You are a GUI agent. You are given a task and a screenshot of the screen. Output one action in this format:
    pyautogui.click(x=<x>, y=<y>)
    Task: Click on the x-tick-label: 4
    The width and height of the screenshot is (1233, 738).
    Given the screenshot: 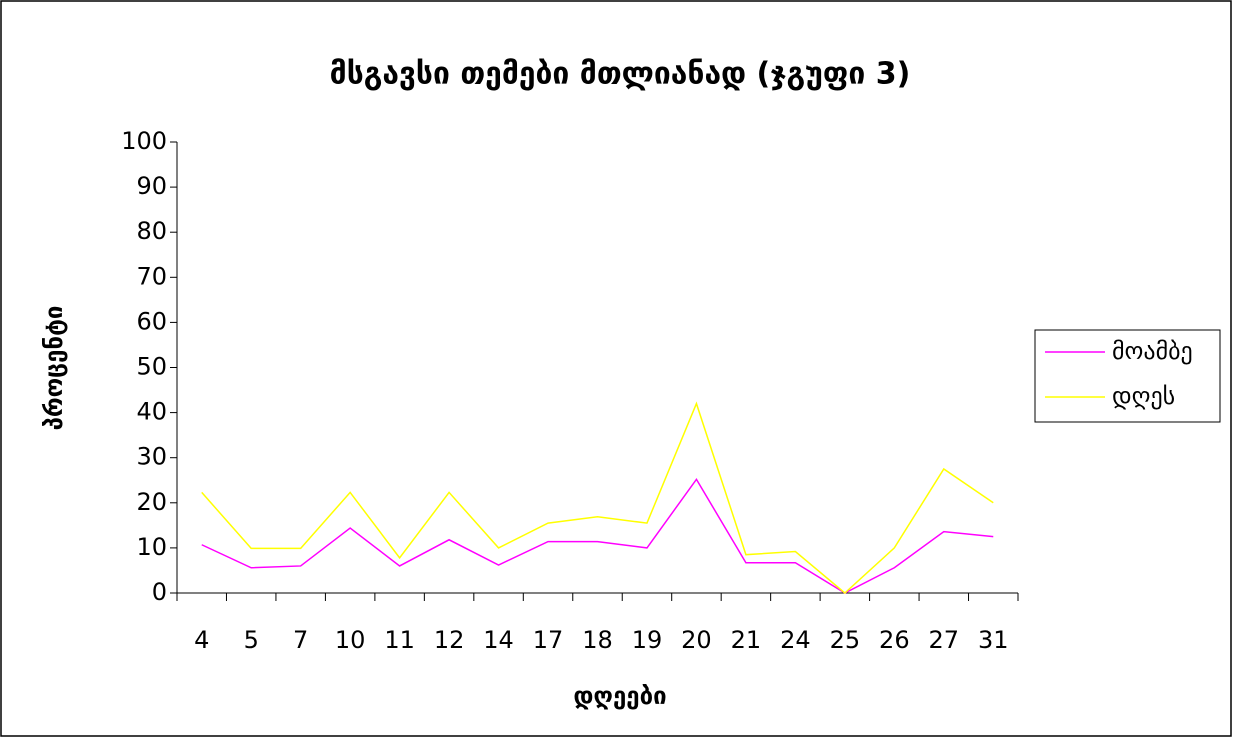 What is the action you would take?
    pyautogui.click(x=201, y=640)
    